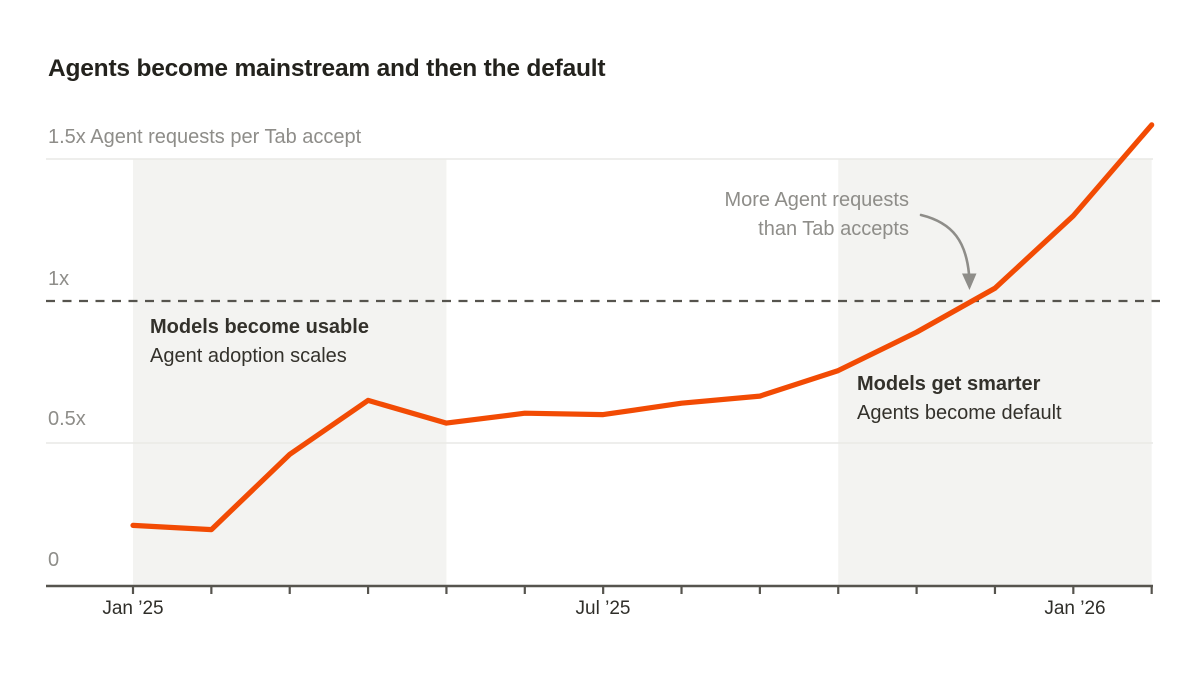 The width and height of the screenshot is (1200, 675). I want to click on callout-line-1: More Agent requests, so click(816, 200).